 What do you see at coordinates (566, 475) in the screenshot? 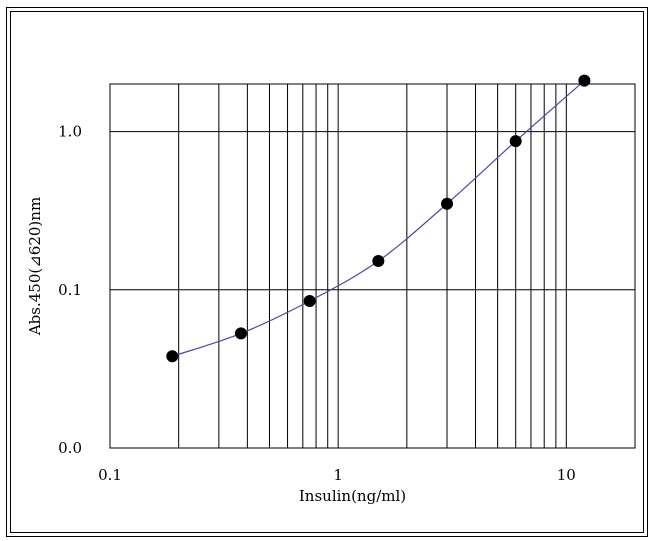
I see `x-tick-label: 10` at bounding box center [566, 475].